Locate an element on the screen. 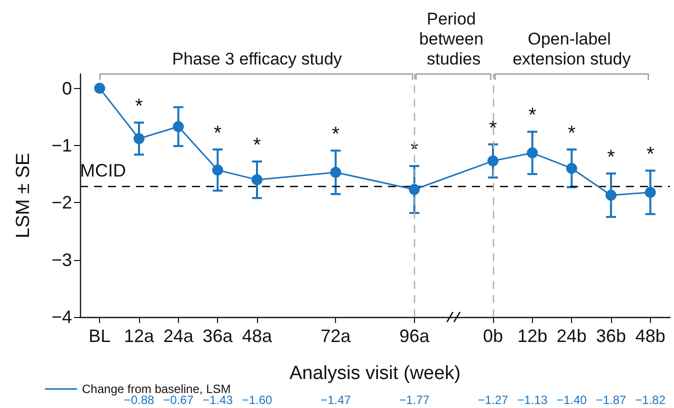 Image resolution: width=674 pixels, height=408 pixels. x-tick-label: 24a is located at coordinates (178, 336).